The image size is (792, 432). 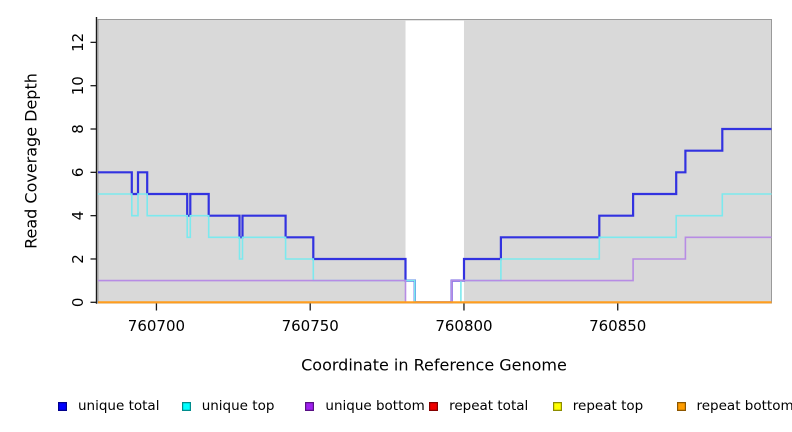 I want to click on y-axis-tick-label: 0, so click(x=78, y=303).